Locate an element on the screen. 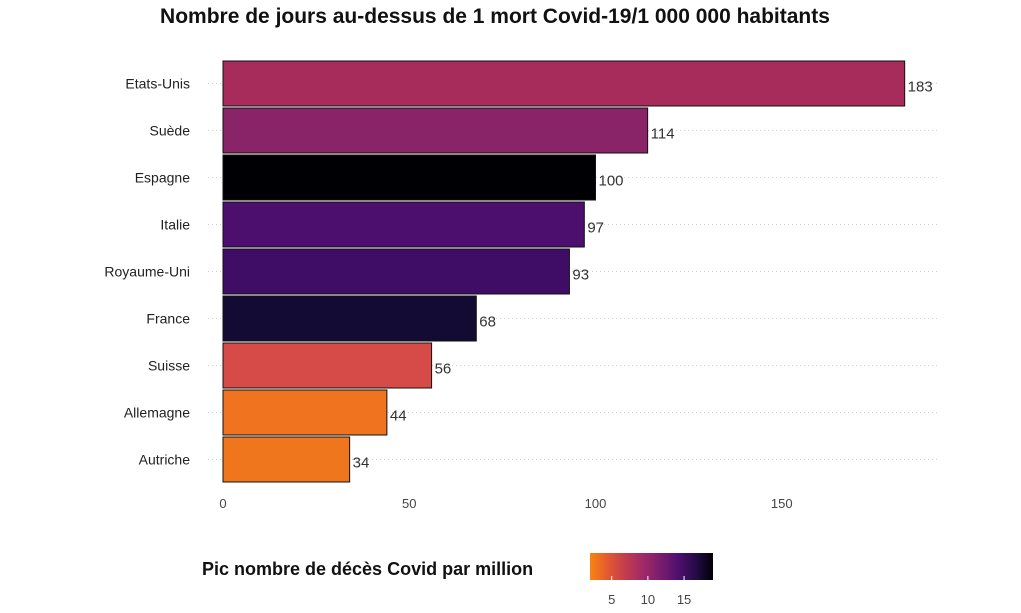 The height and width of the screenshot is (613, 1021). category-label: Suède is located at coordinates (170, 131).